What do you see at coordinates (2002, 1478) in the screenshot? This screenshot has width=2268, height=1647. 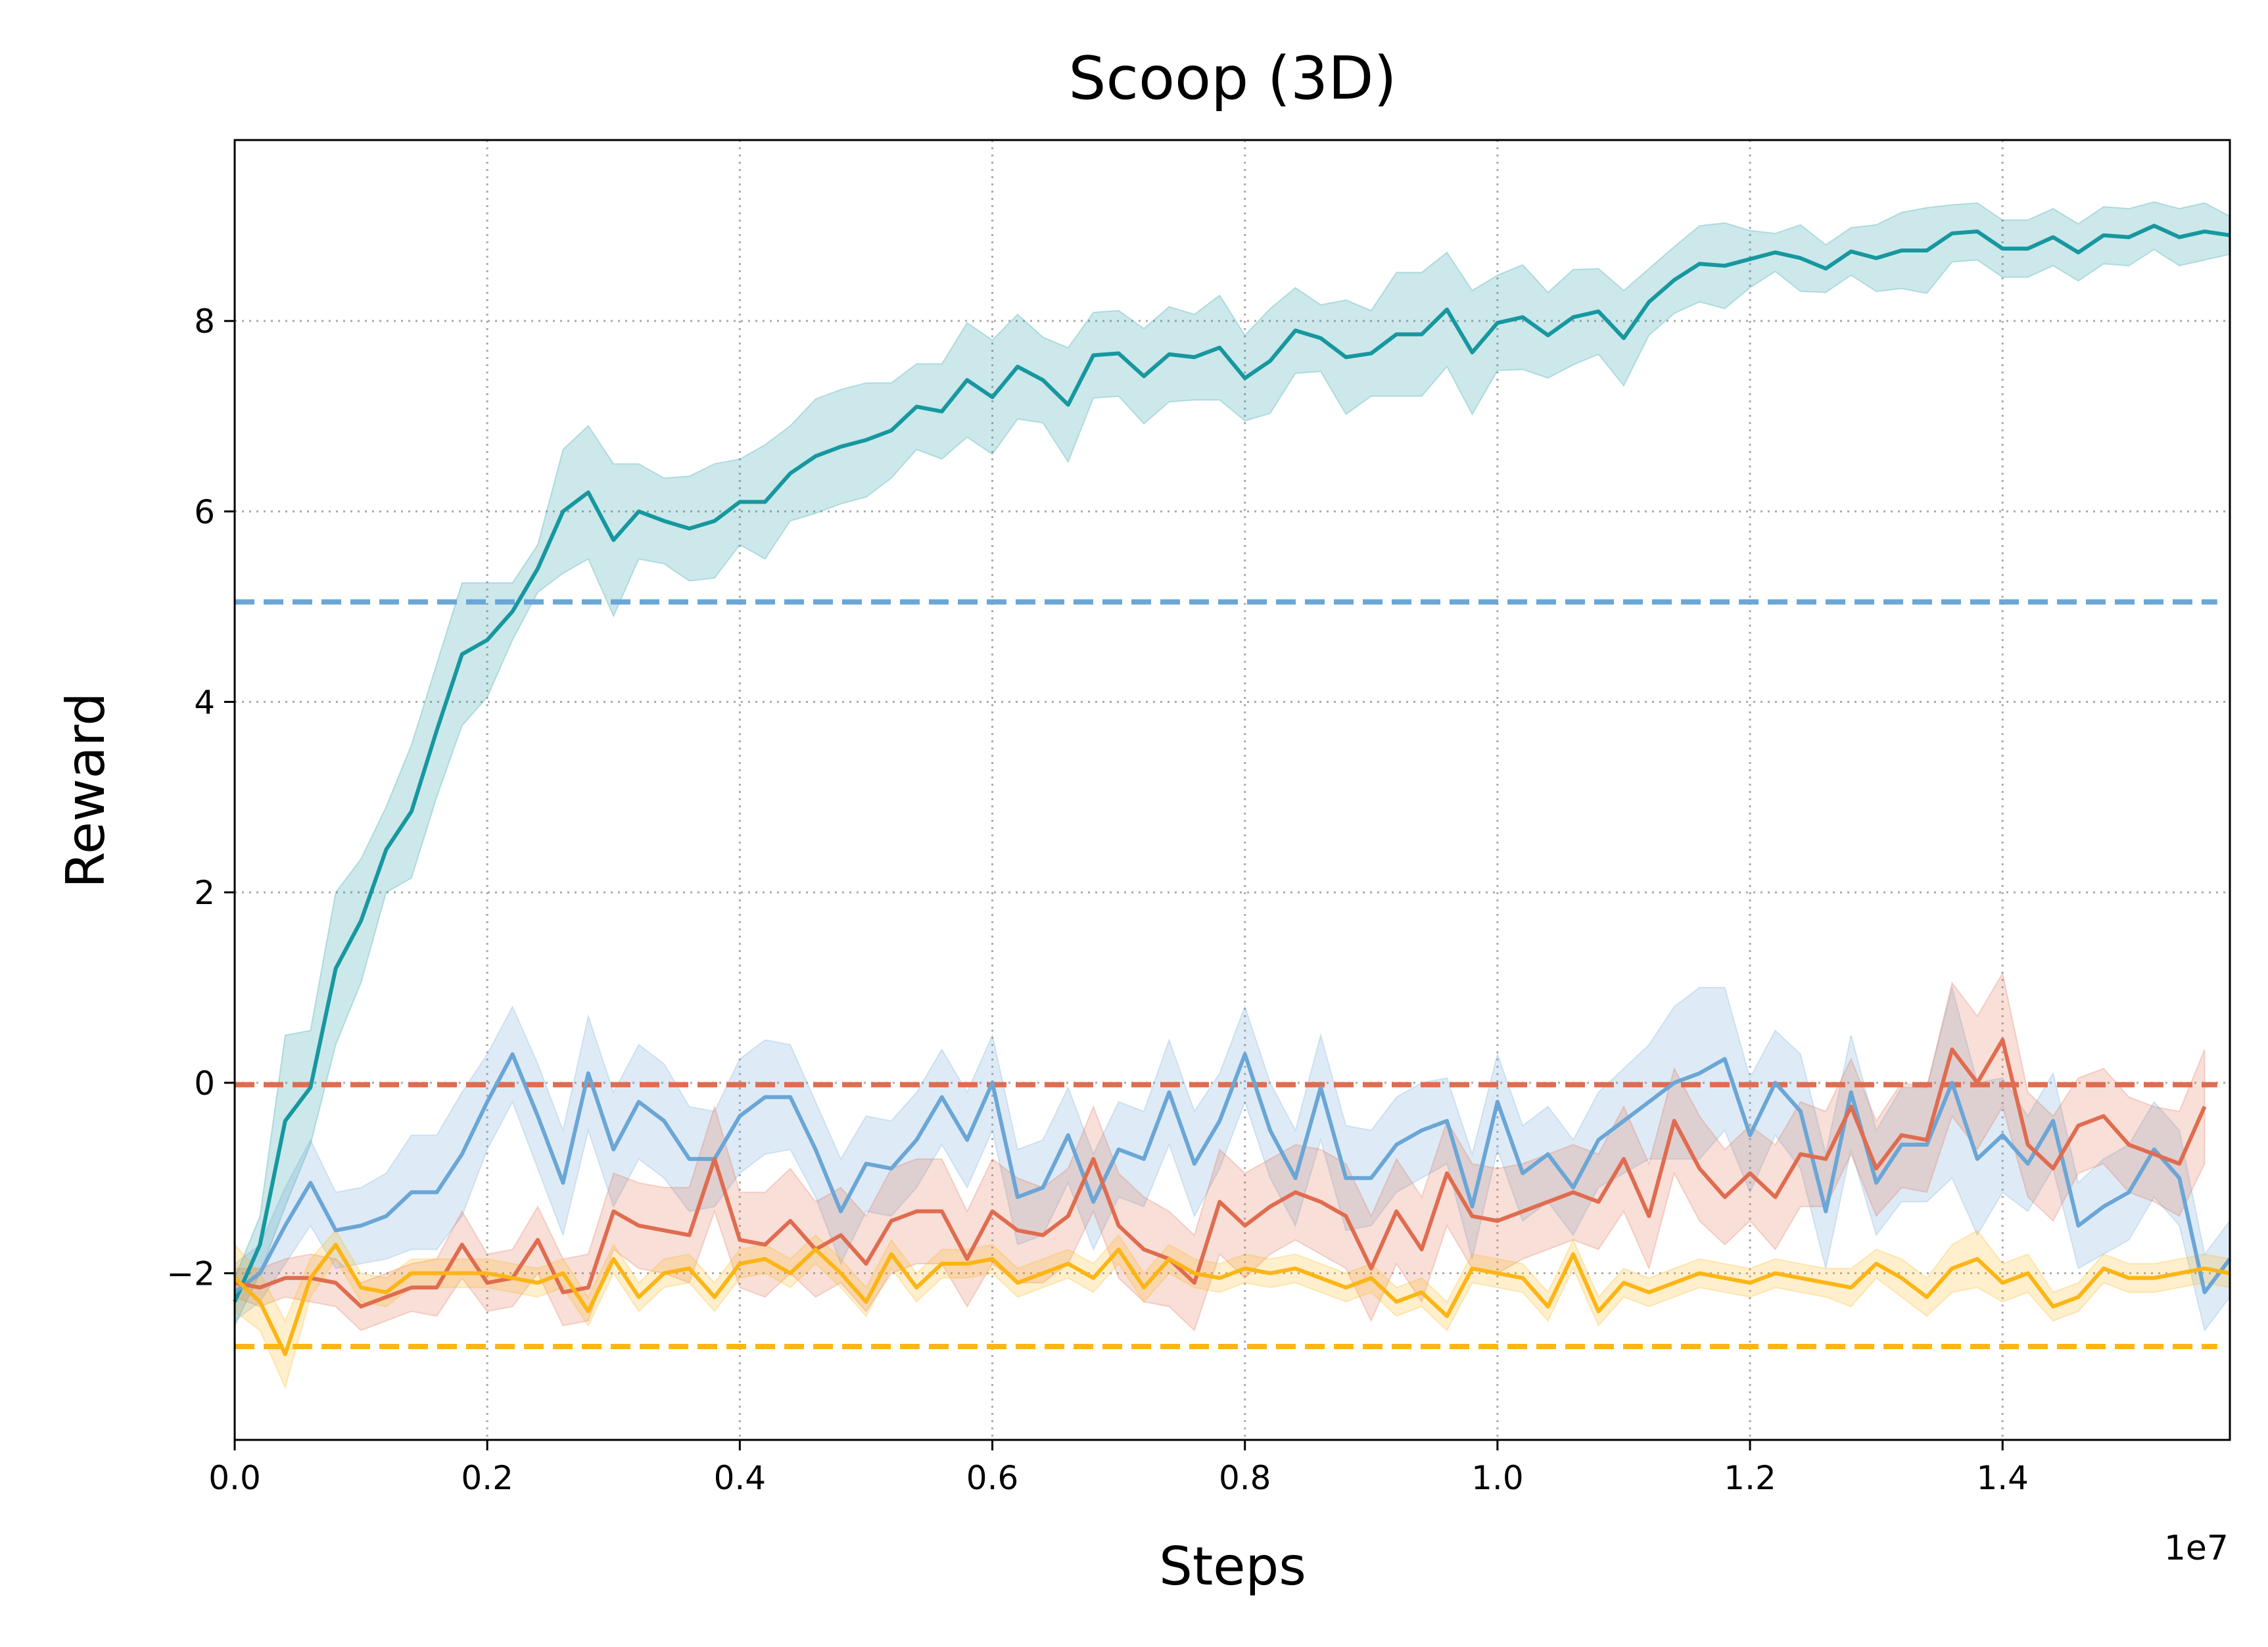 I see `x-tick-label: 1.4` at bounding box center [2002, 1478].